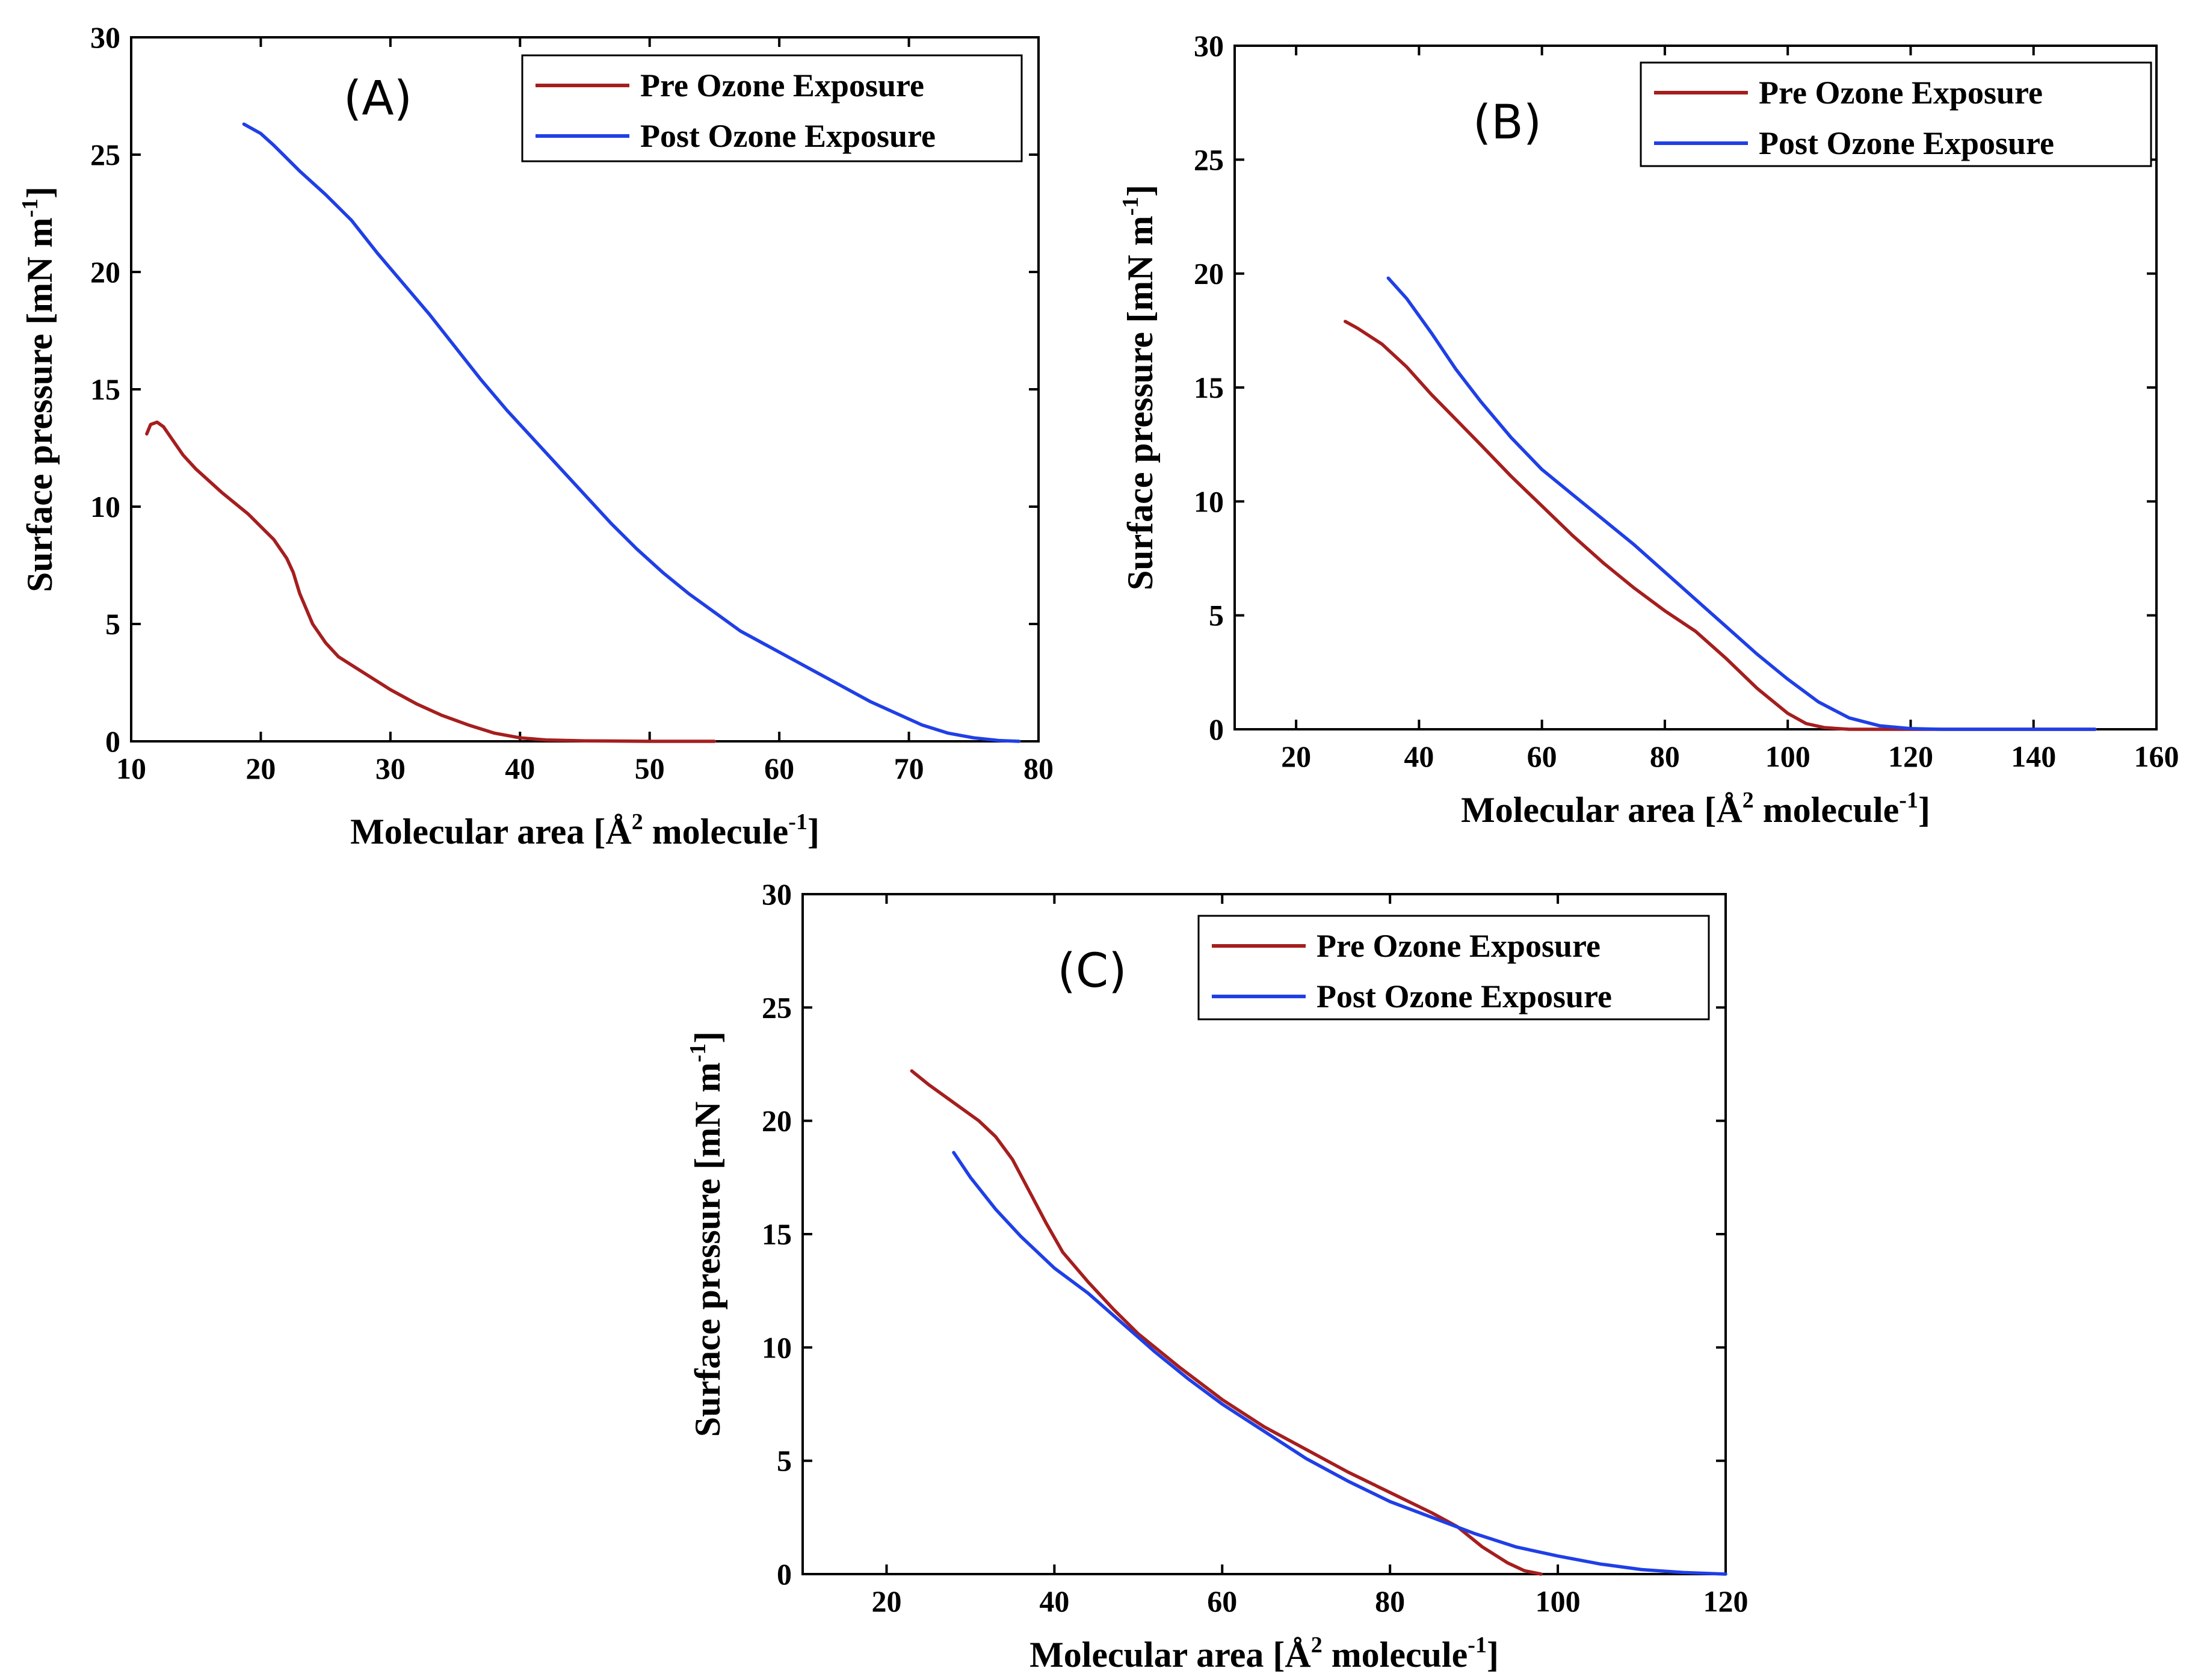  What do you see at coordinates (2156, 756) in the screenshot?
I see `x-tick-label: 160` at bounding box center [2156, 756].